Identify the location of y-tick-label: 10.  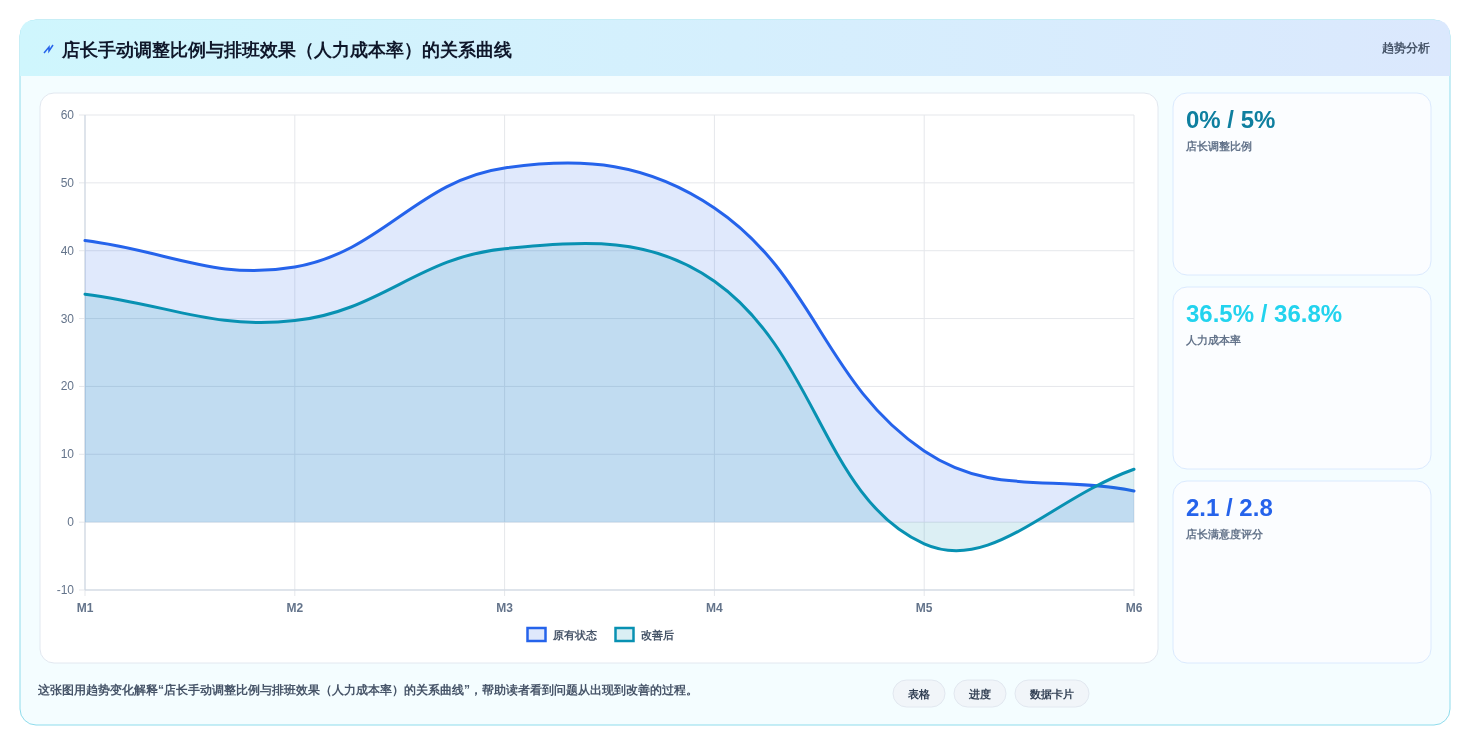
(67, 454).